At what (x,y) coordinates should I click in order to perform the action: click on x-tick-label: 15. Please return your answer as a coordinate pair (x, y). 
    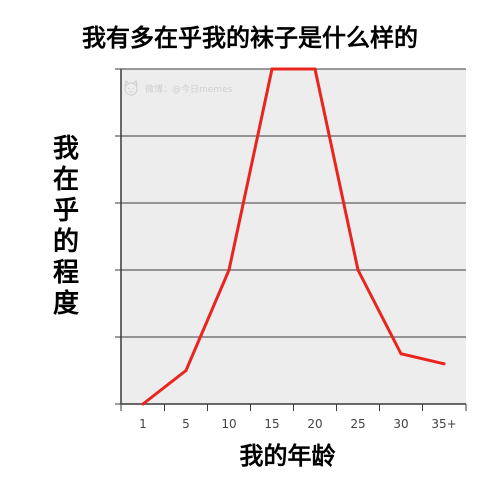
    Looking at the image, I should click on (271, 424).